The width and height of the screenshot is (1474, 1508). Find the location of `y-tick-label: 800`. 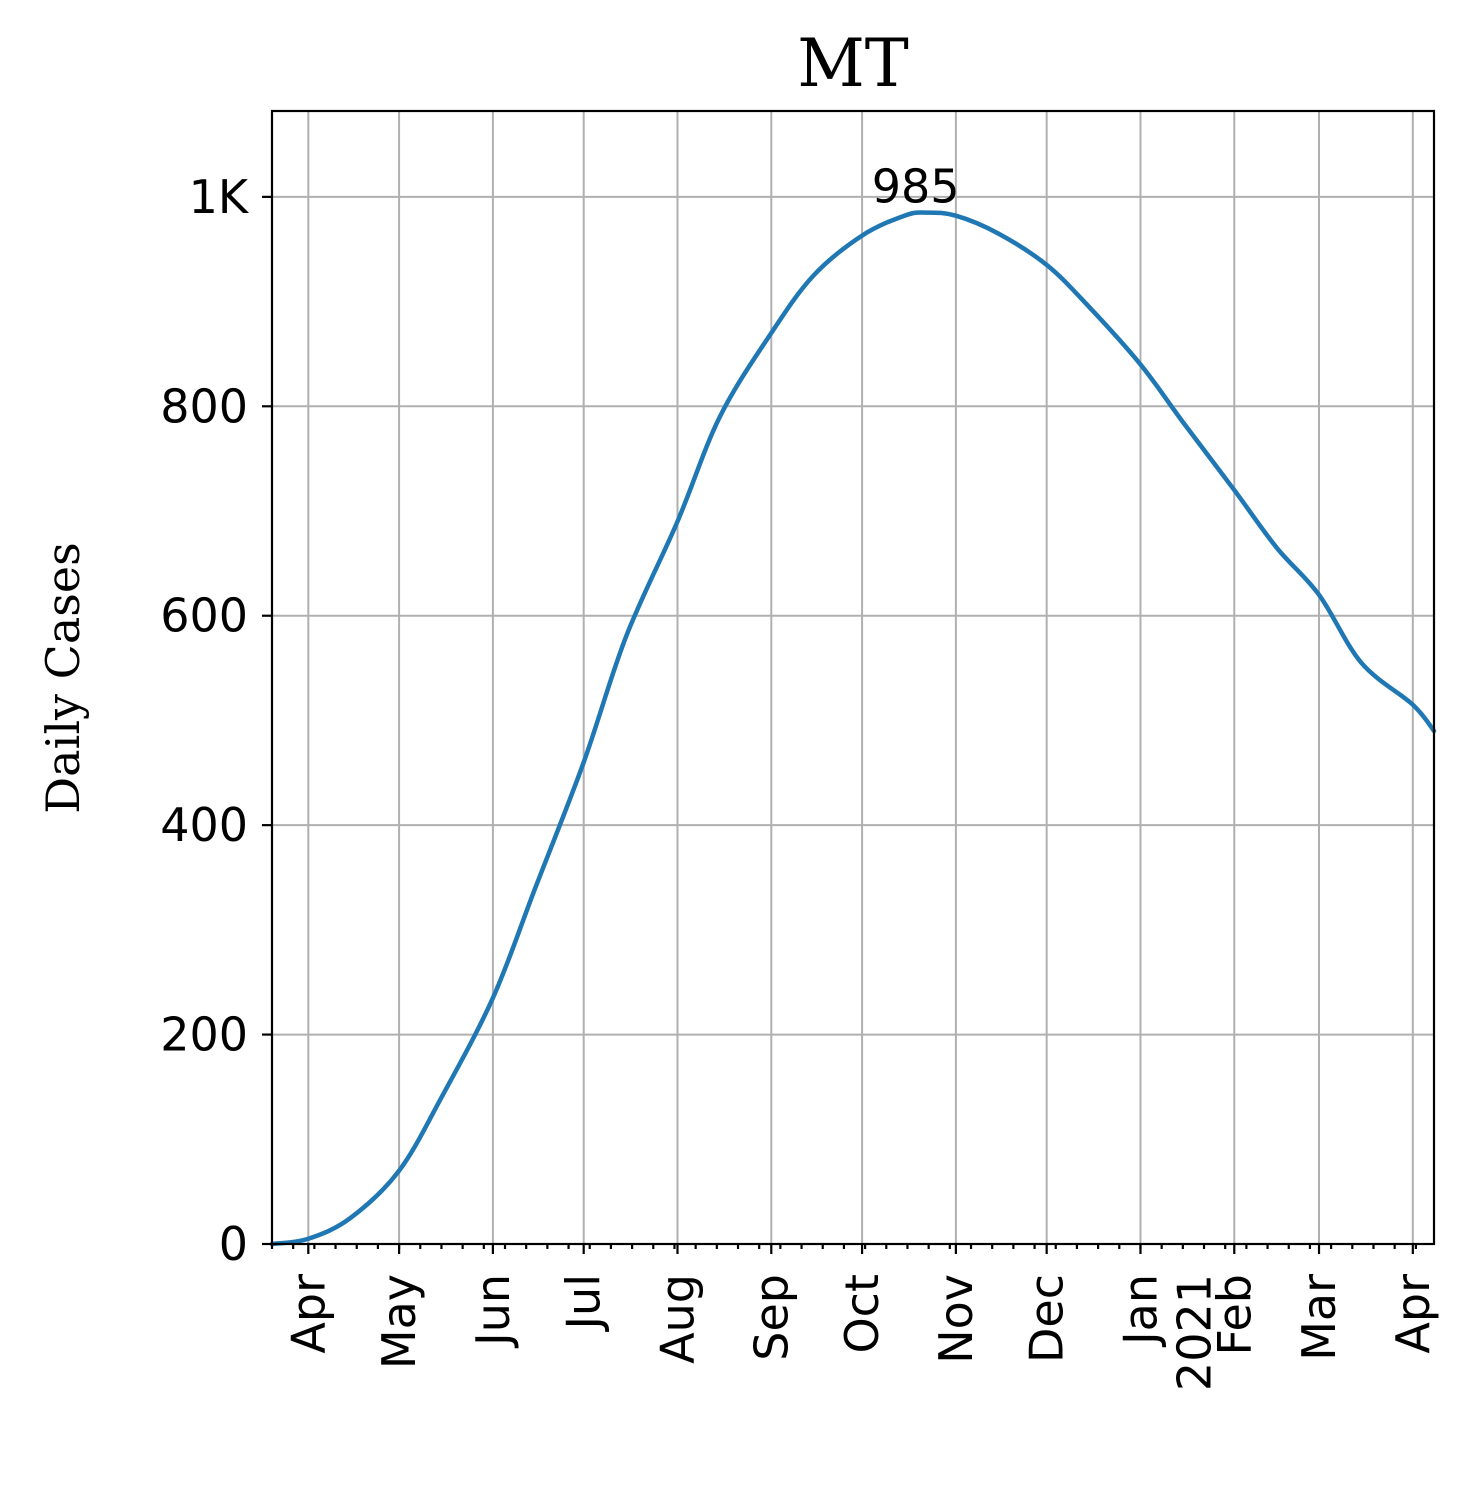

y-tick-label: 800 is located at coordinates (204, 406).